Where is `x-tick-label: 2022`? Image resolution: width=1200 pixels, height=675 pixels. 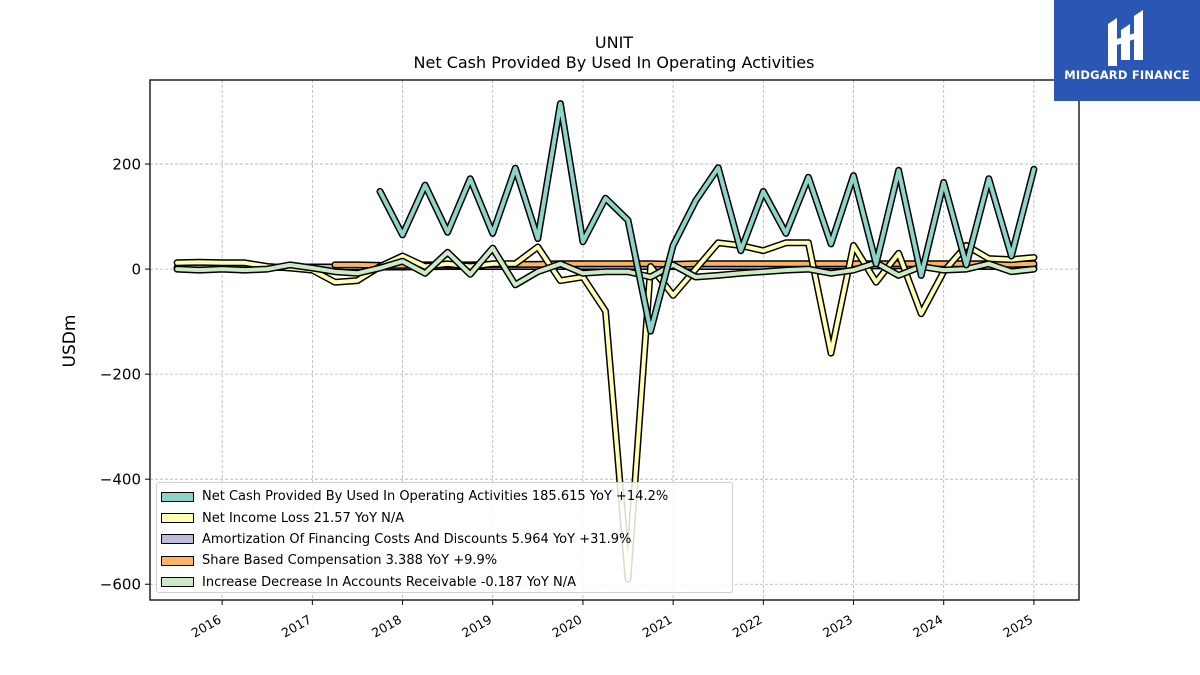
x-tick-label: 2022 is located at coordinates (747, 626).